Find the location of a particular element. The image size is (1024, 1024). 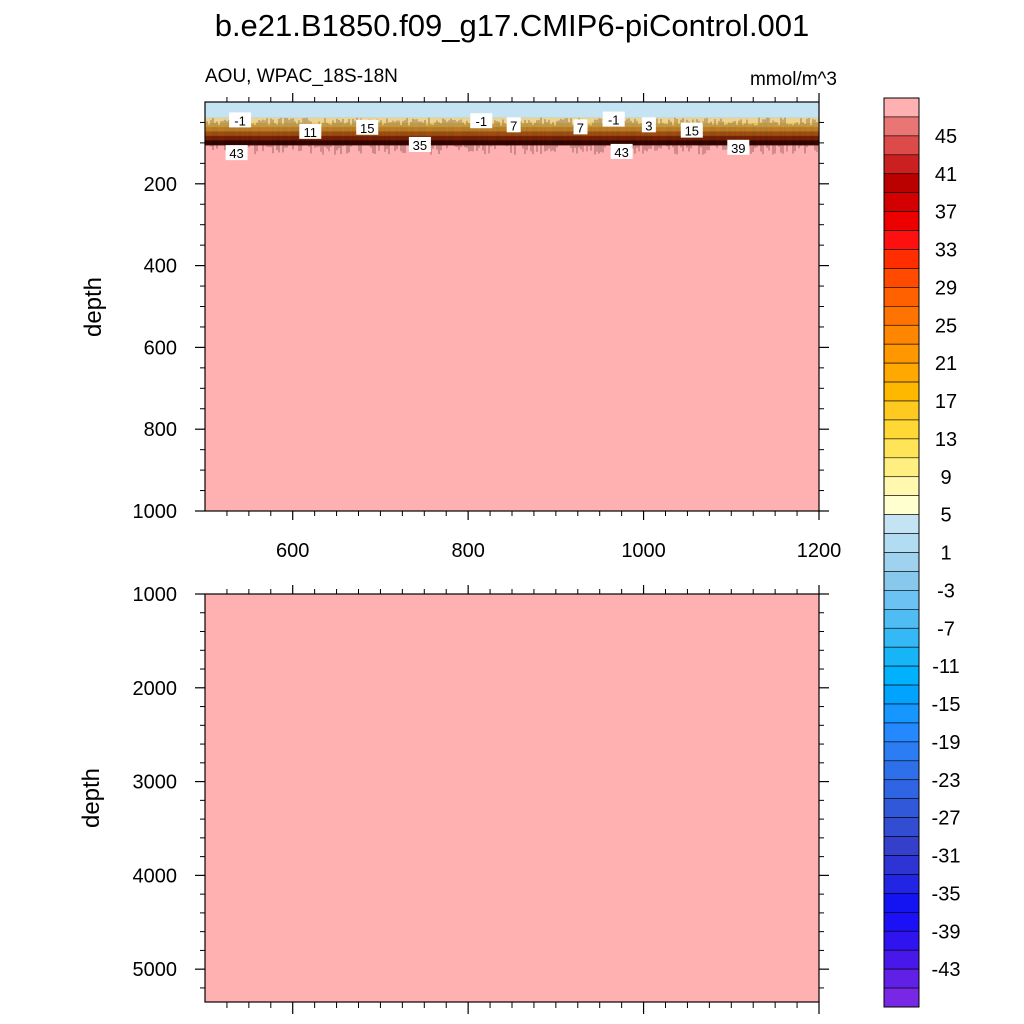

upper-y-axis-label: depth is located at coordinates (93, 307).